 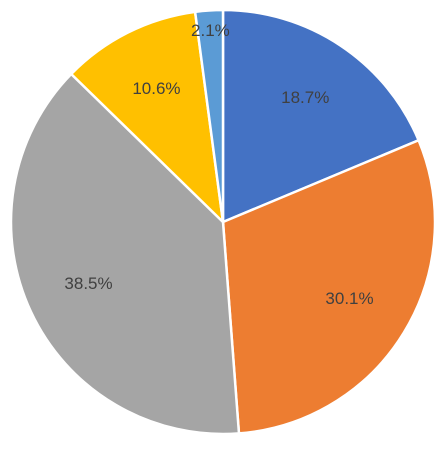 What do you see at coordinates (349, 298) in the screenshot?
I see `data-label: 30.1%` at bounding box center [349, 298].